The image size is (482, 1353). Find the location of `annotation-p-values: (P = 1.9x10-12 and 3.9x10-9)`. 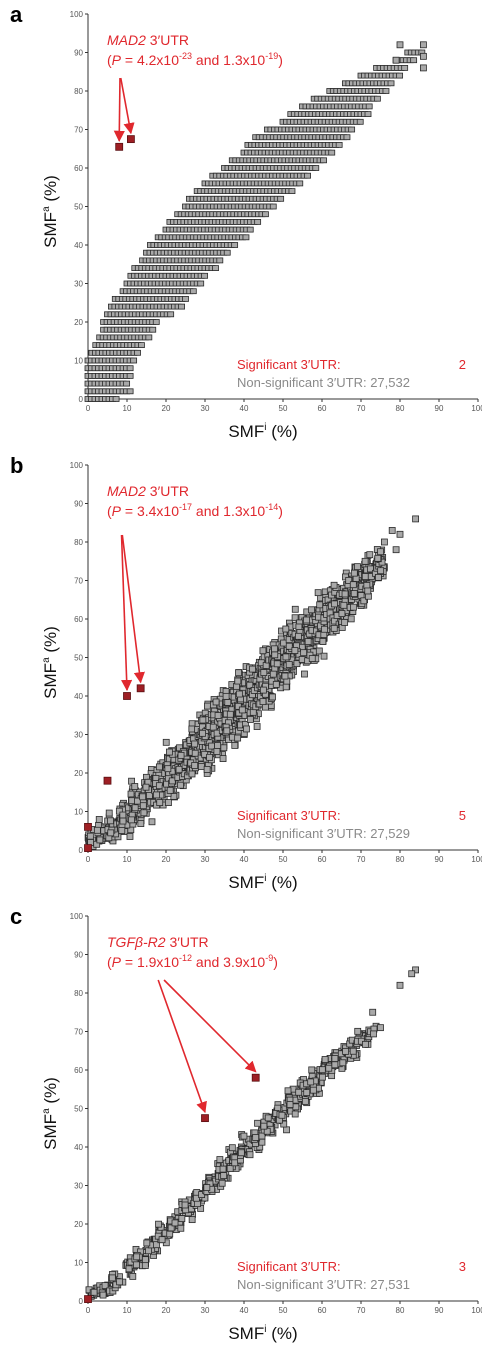

annotation-p-values: (P = 1.9x10-12 and 3.9x10-9) is located at coordinates (192, 961).